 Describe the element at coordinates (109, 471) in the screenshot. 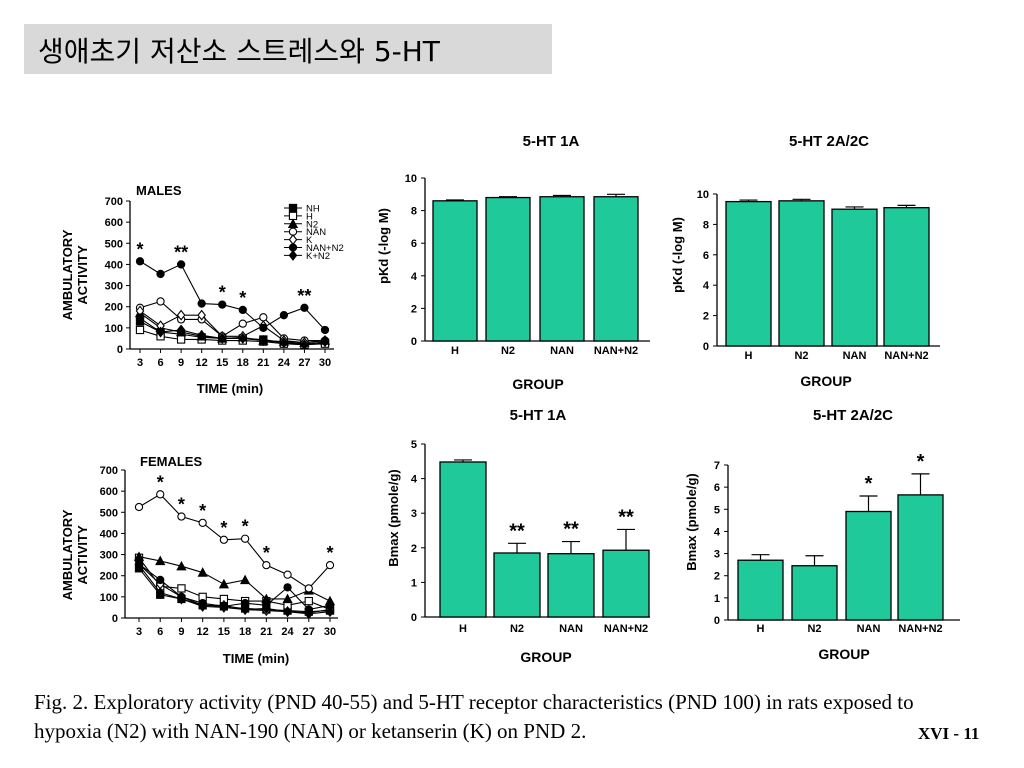

I see `y-tick-label: 700` at that location.